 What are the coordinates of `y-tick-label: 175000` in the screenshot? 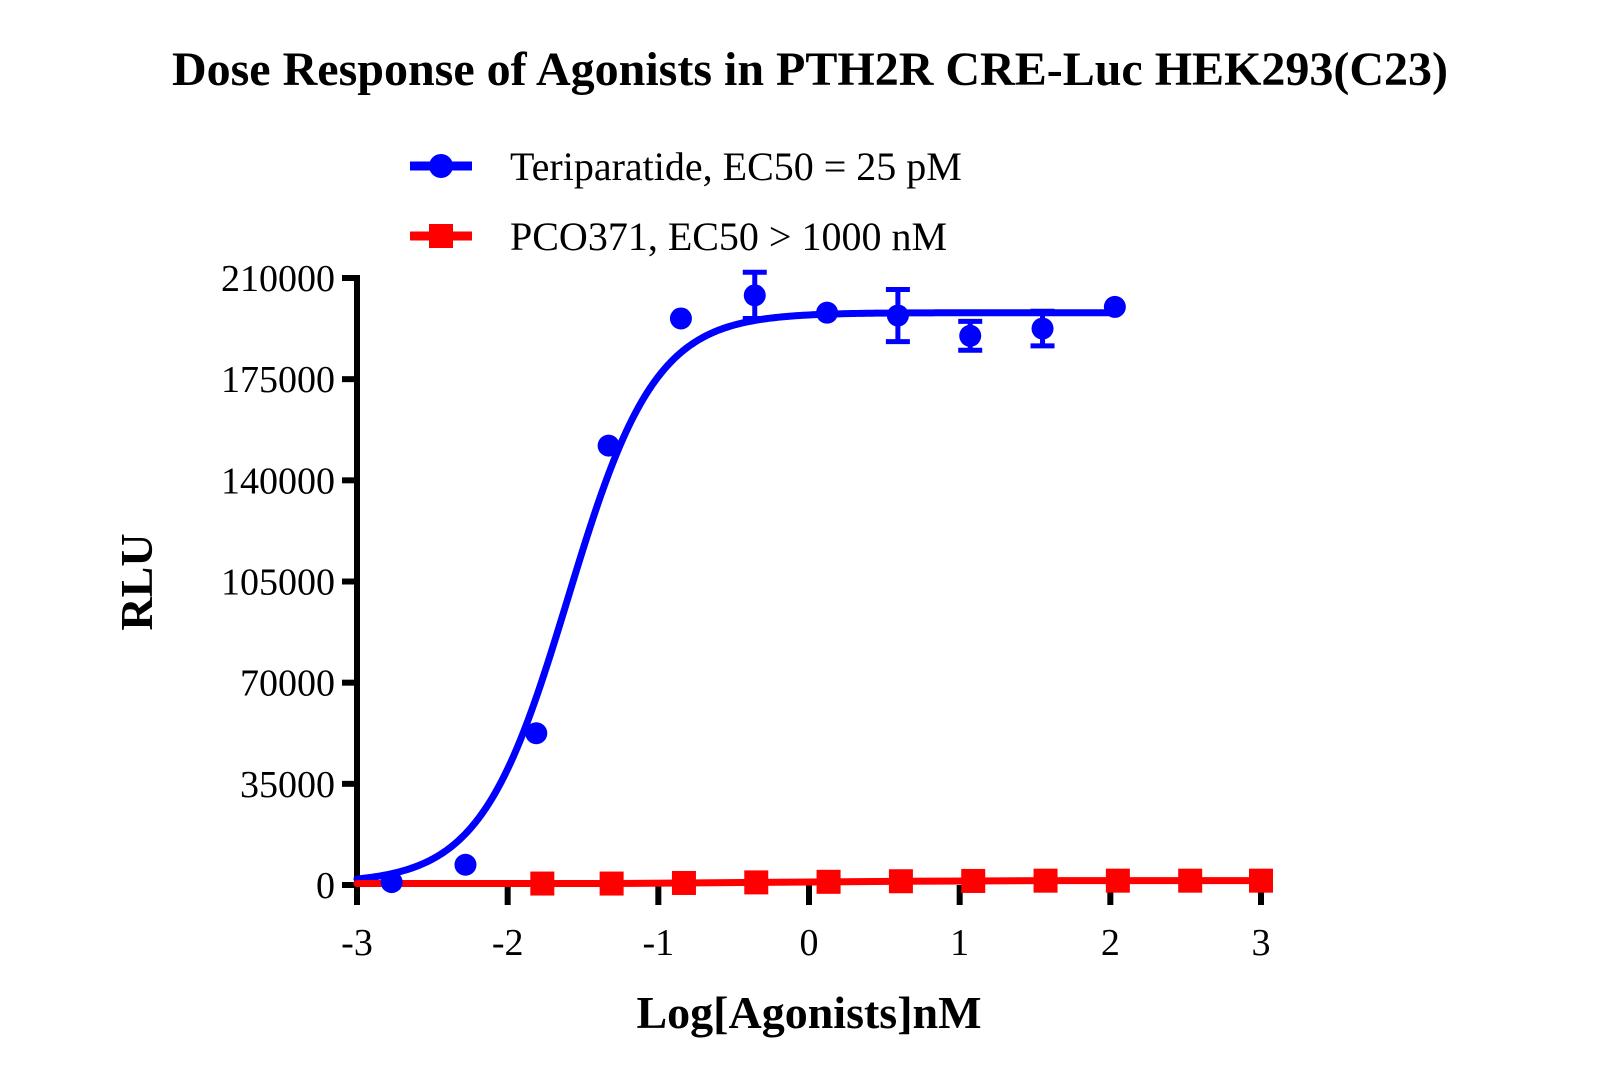 It's located at (278, 380).